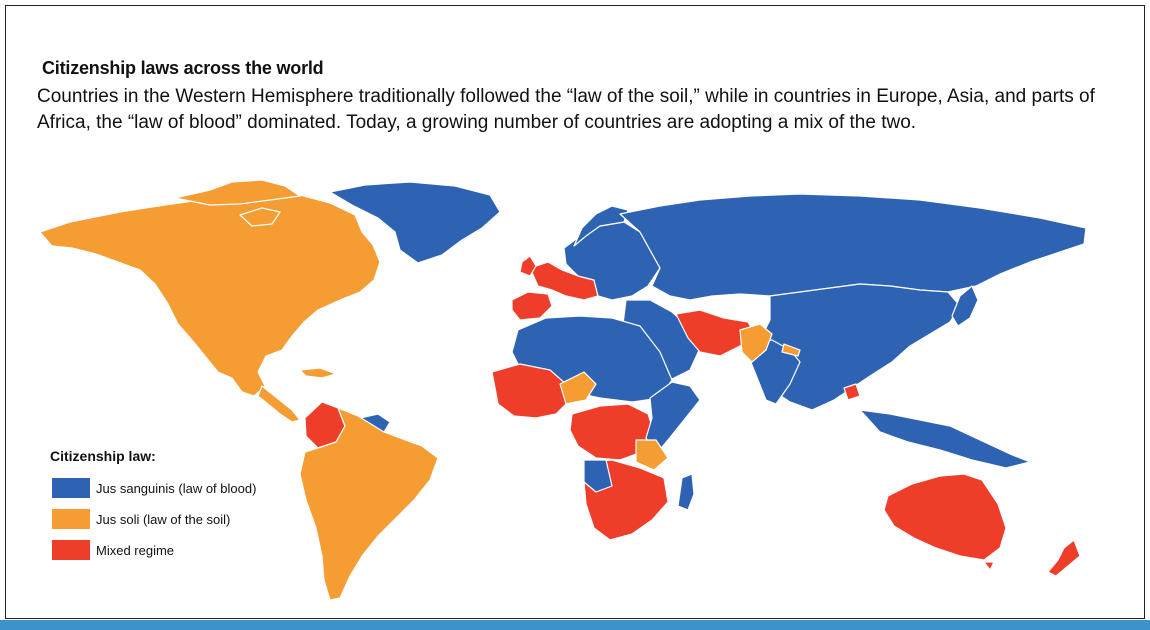 This screenshot has height=630, width=1150. I want to click on region-madagascar, so click(686, 492).